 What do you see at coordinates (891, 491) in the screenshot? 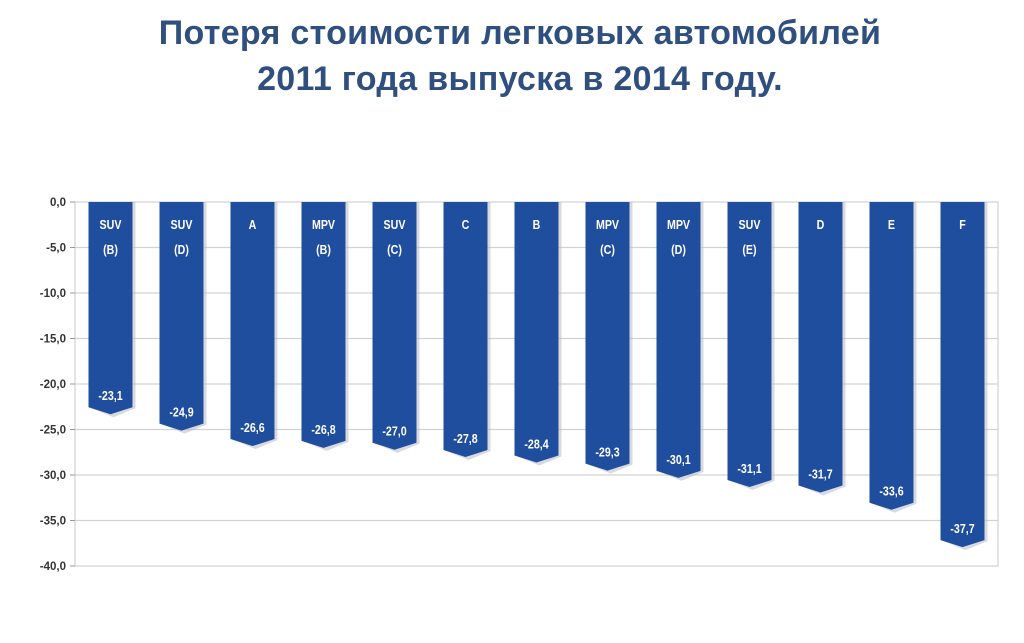
I see `bar-value-label: -33,6` at bounding box center [891, 491].